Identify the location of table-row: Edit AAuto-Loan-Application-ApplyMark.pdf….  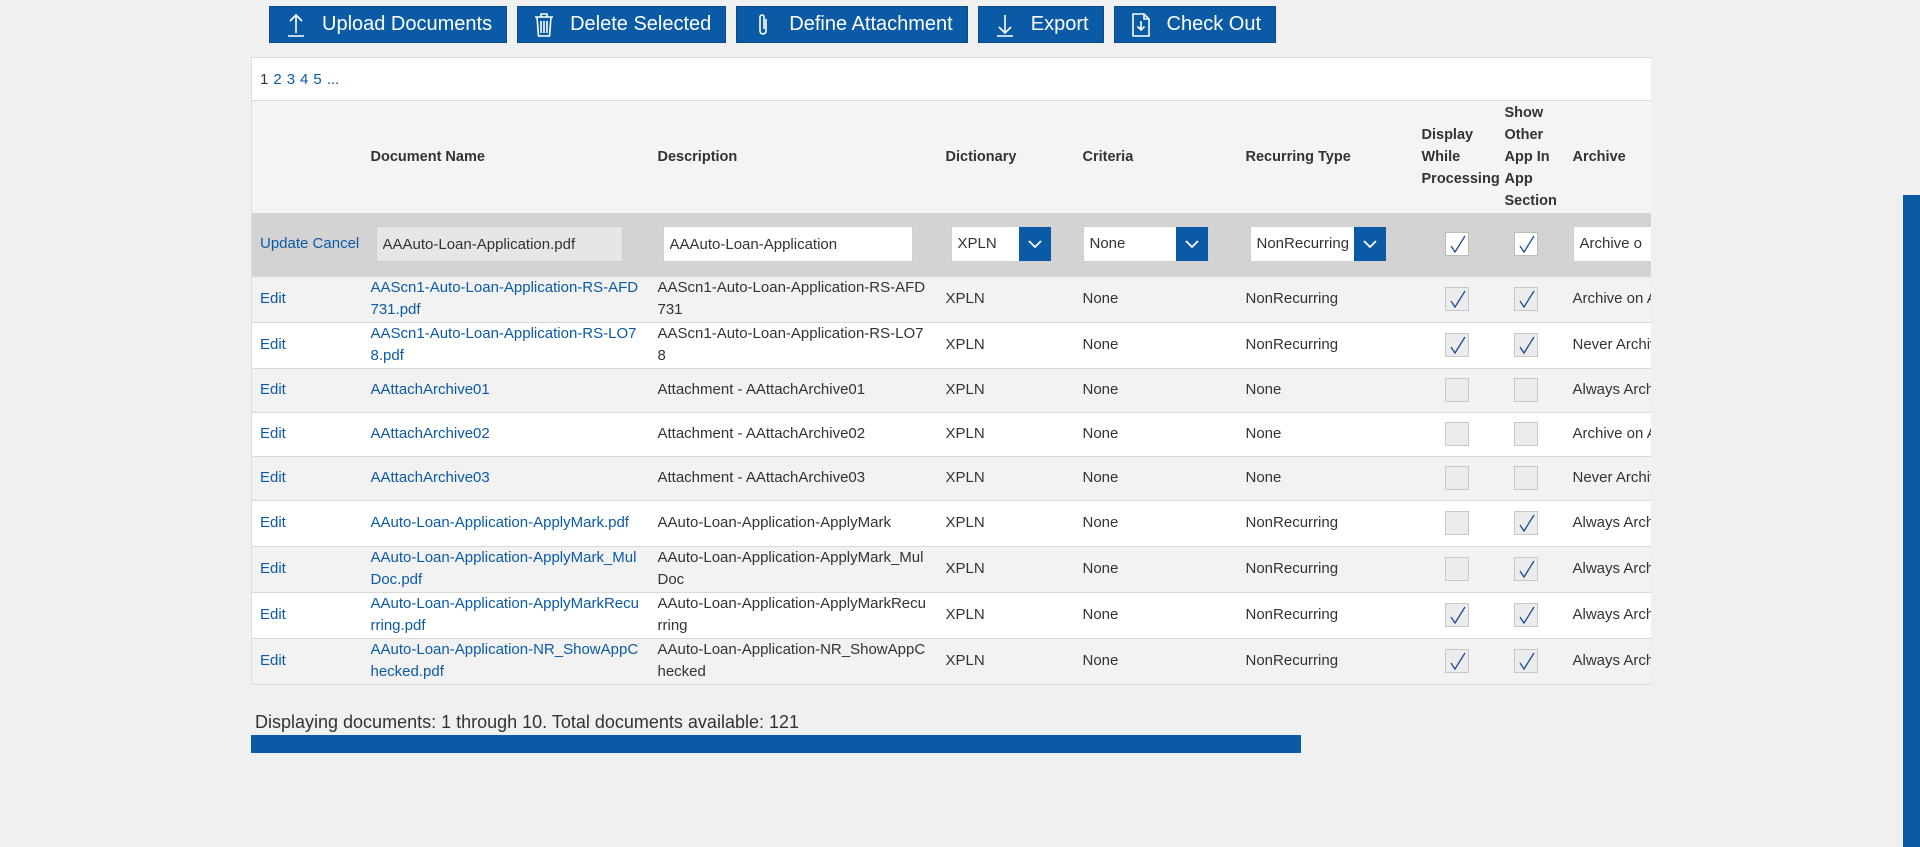
(951, 523).